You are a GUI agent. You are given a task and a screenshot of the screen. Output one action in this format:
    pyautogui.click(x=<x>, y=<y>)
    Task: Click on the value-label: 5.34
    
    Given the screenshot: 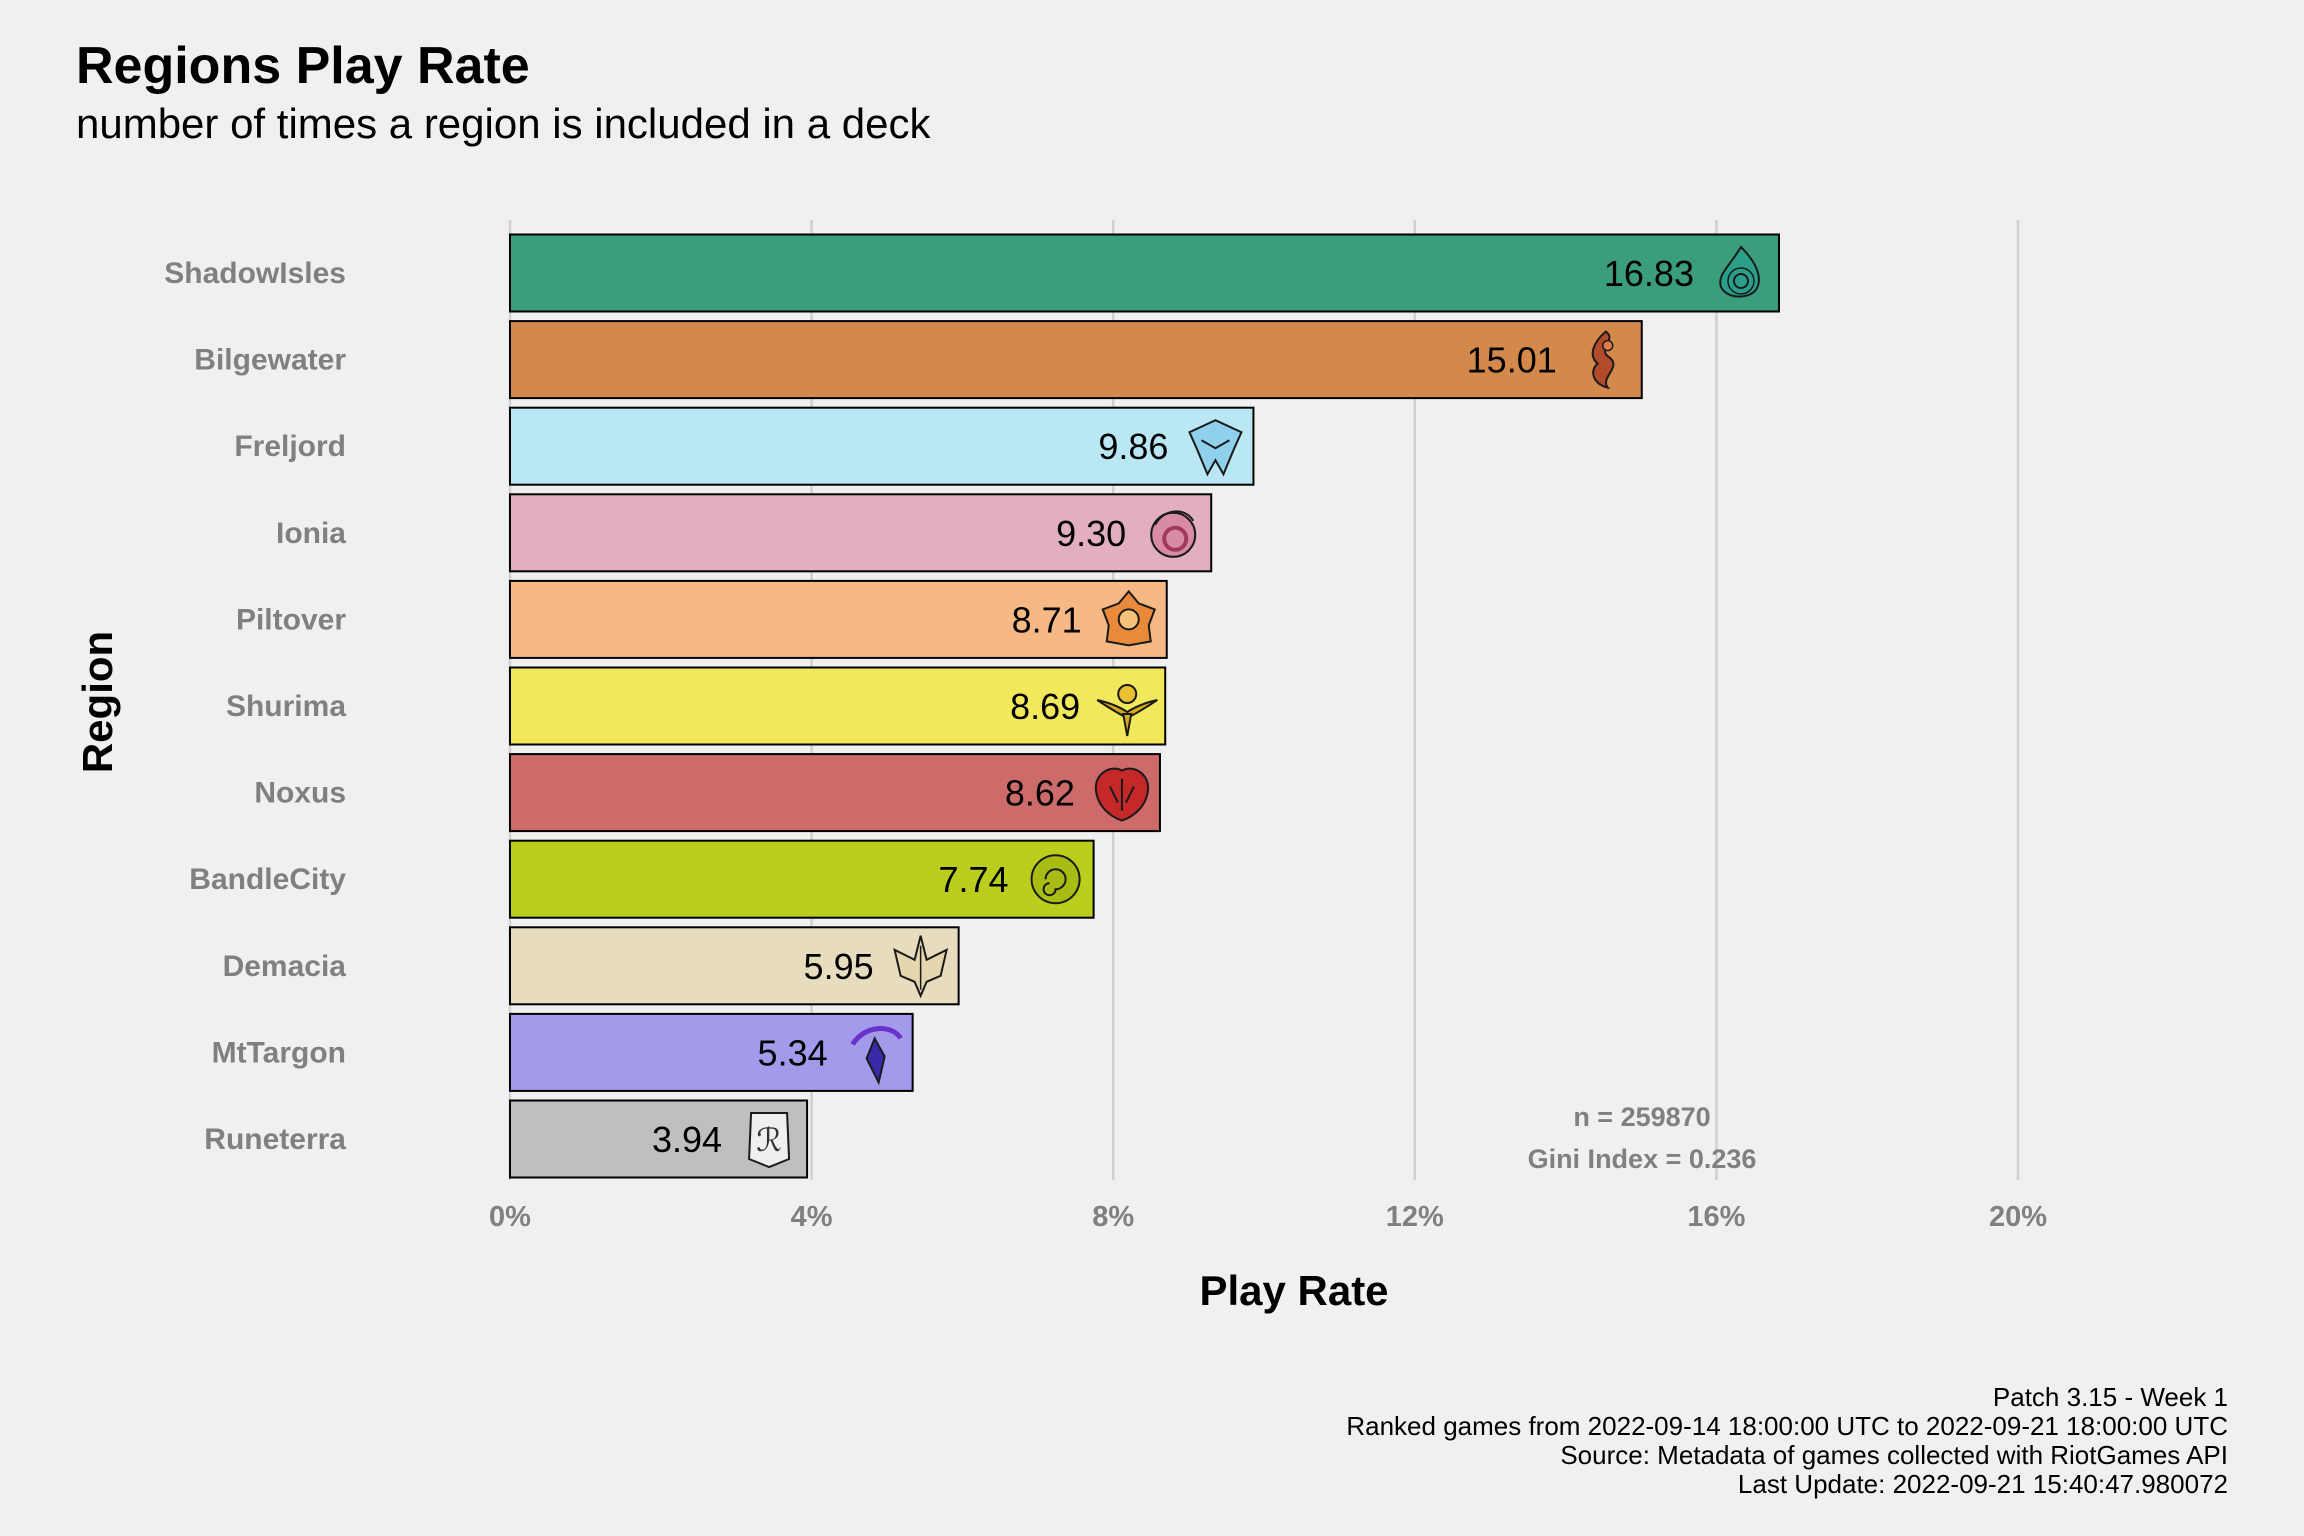 What is the action you would take?
    pyautogui.click(x=793, y=1052)
    